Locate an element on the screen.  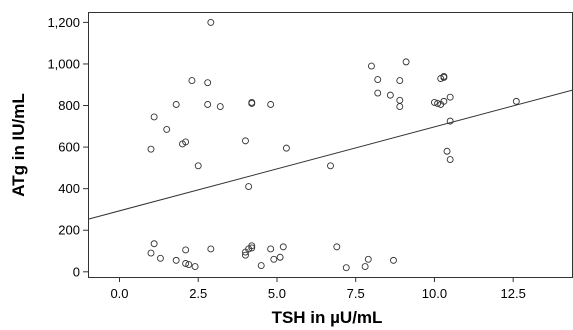
x-tick-label: 5.0 is located at coordinates (277, 293).